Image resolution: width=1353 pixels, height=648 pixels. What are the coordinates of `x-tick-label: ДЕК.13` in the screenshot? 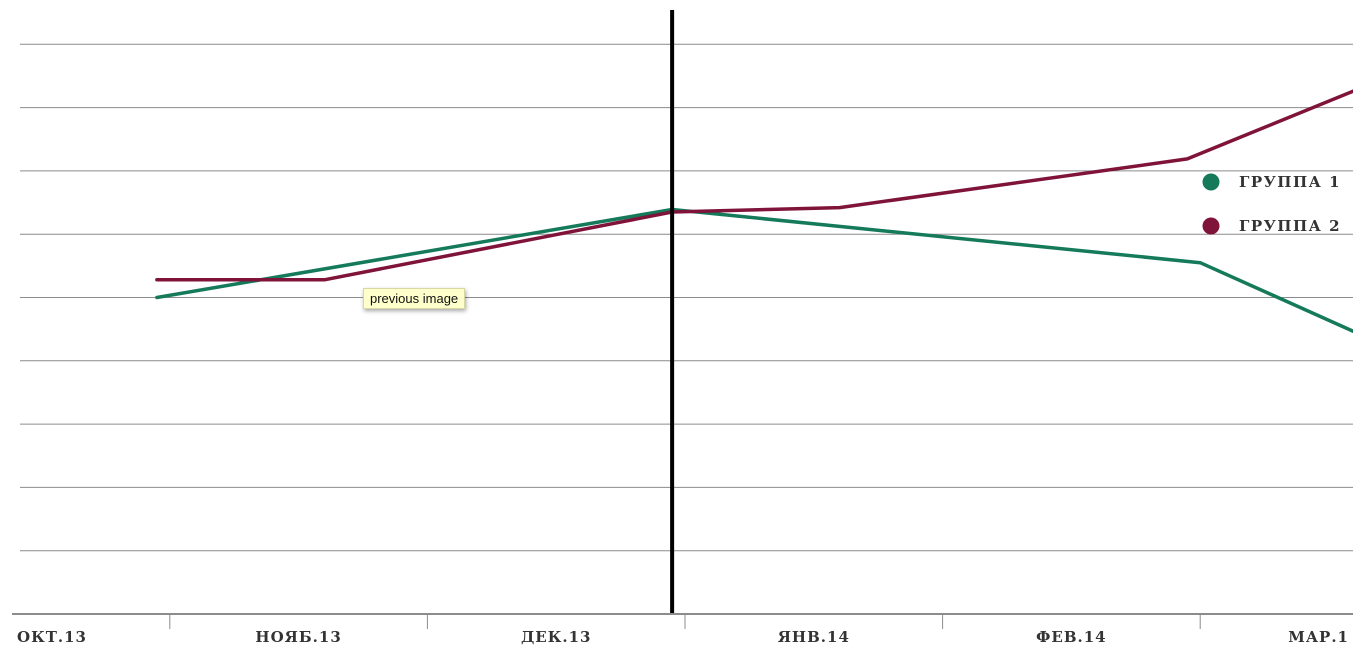 It's located at (556, 637).